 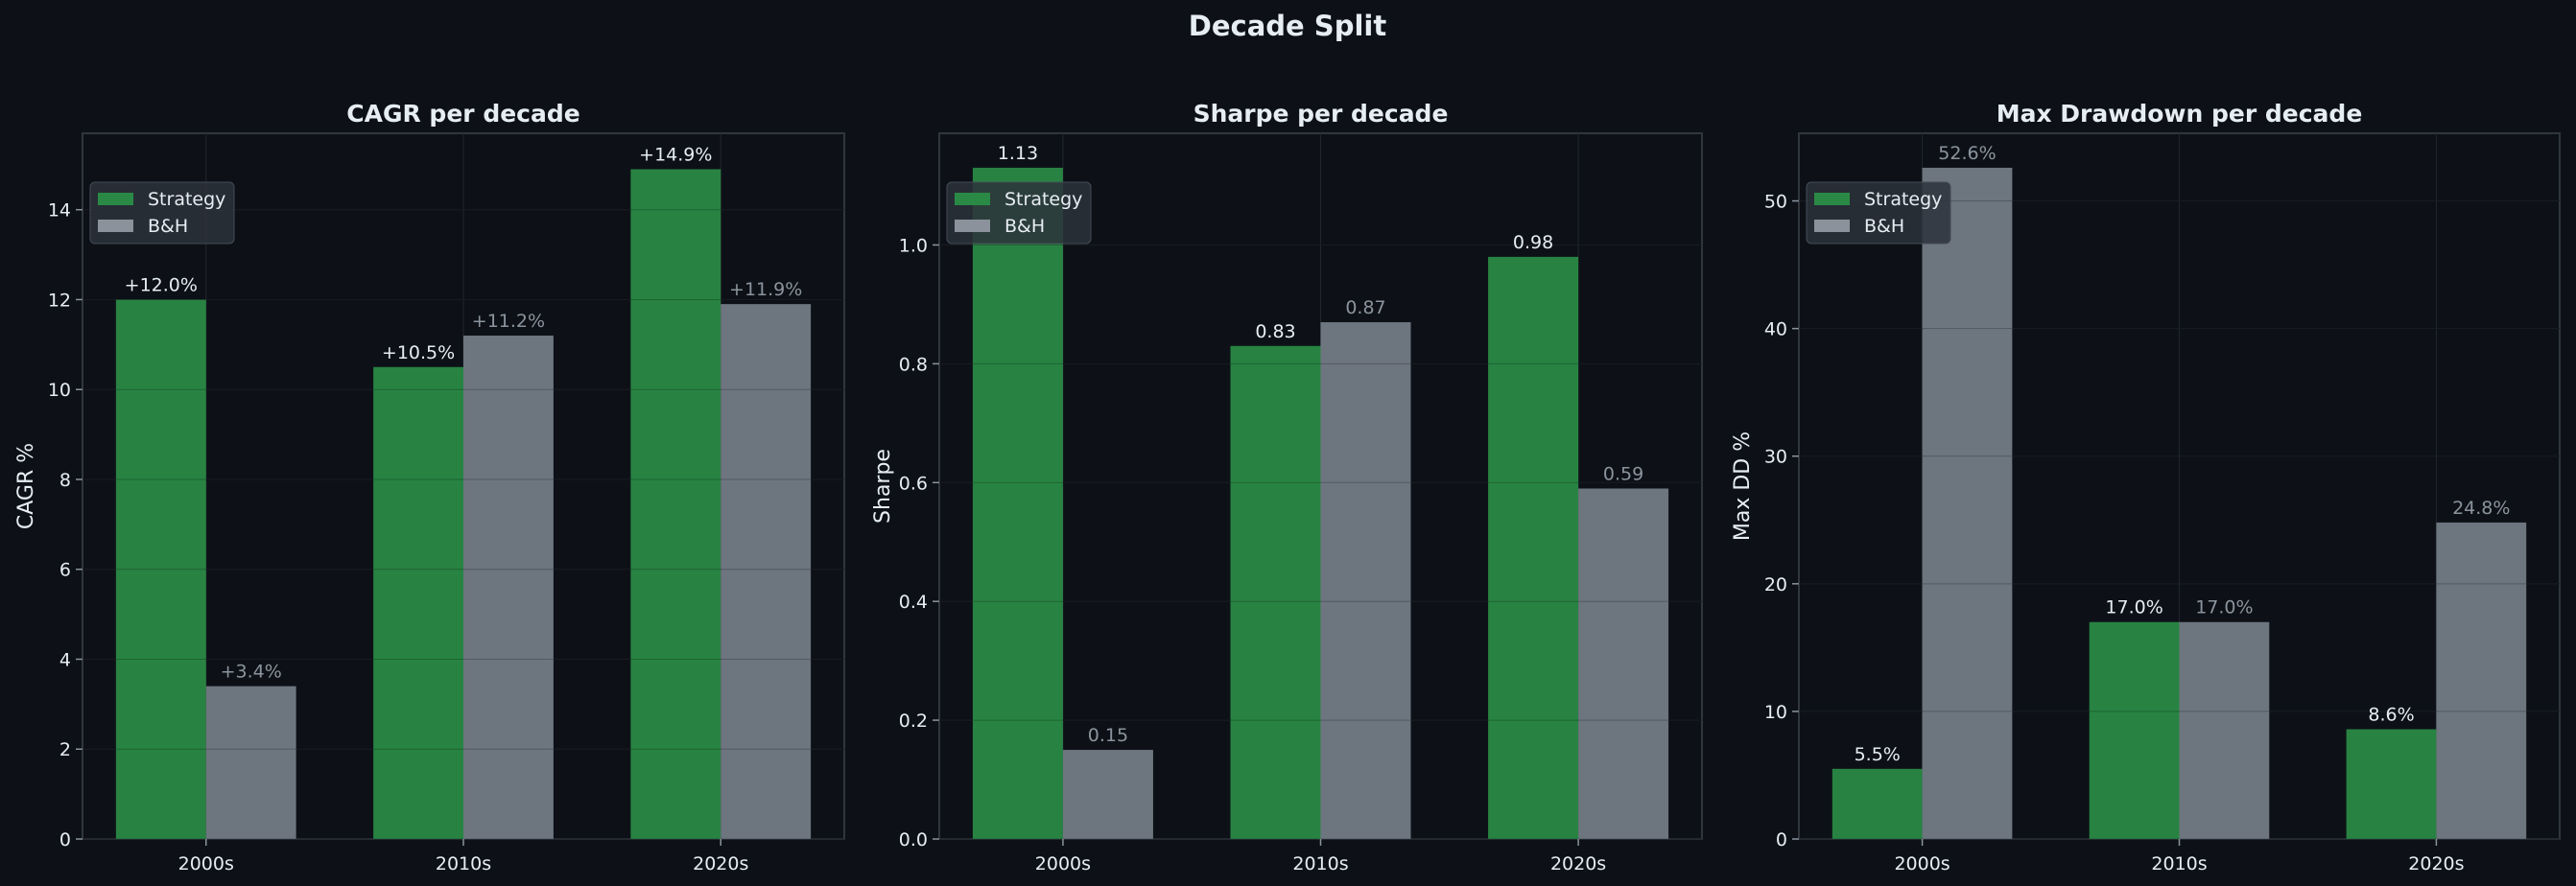 What do you see at coordinates (508, 321) in the screenshot?
I see `bh-value-label: +11.2%` at bounding box center [508, 321].